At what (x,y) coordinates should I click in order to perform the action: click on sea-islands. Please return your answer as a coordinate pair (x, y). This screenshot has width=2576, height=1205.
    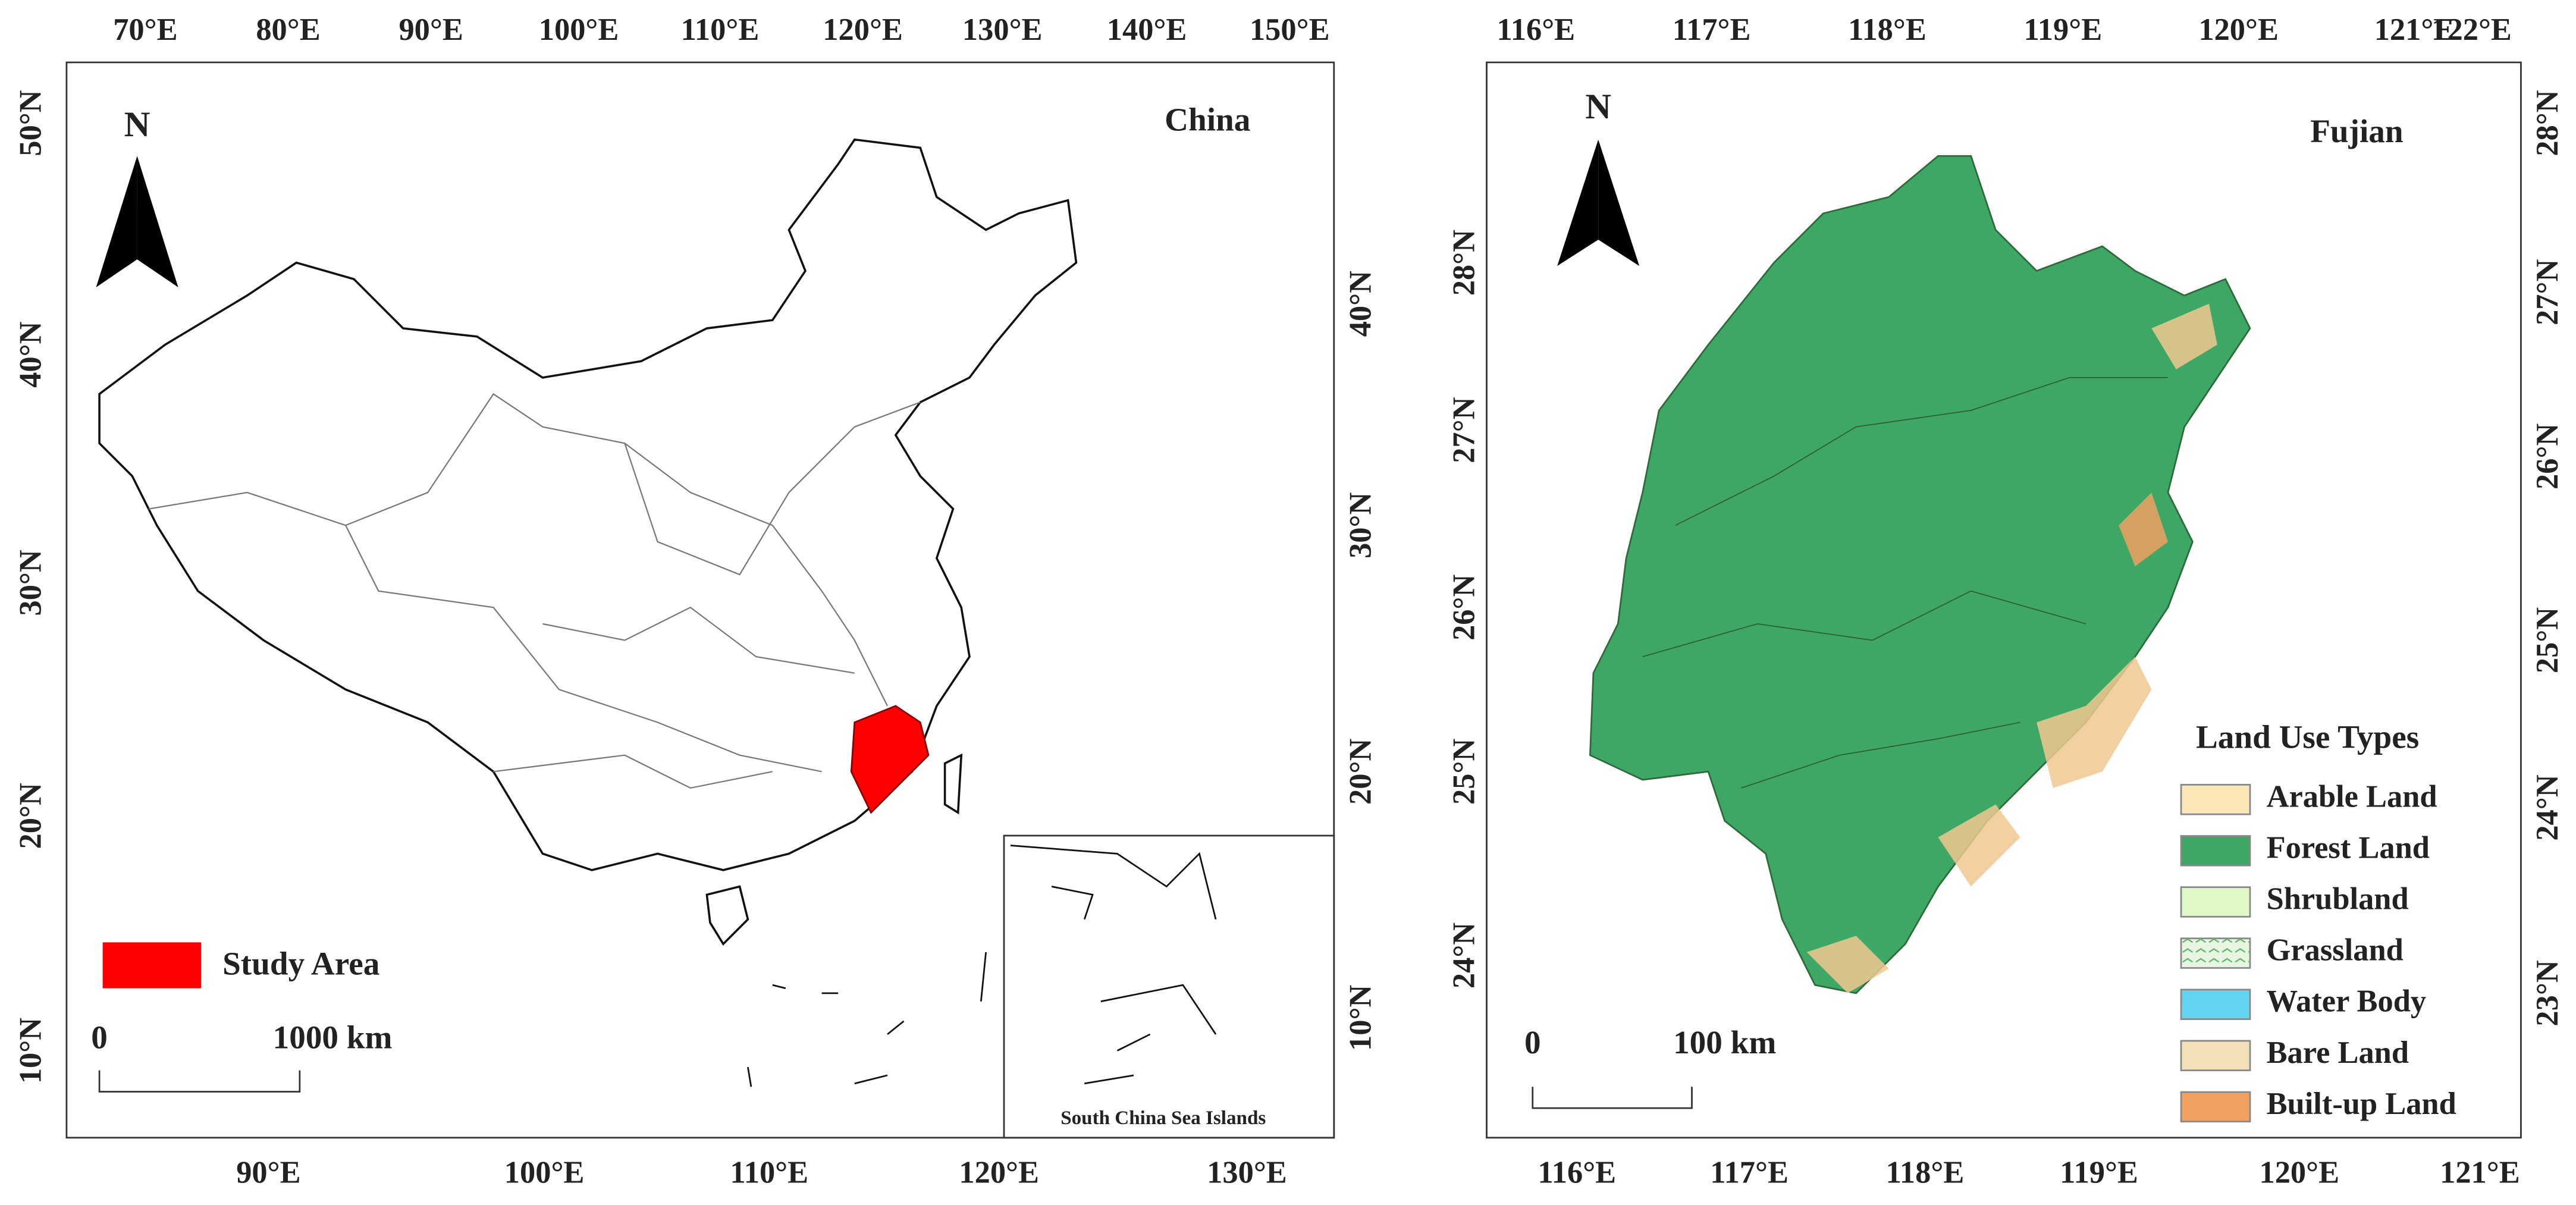
    Looking at the image, I should click on (867, 1019).